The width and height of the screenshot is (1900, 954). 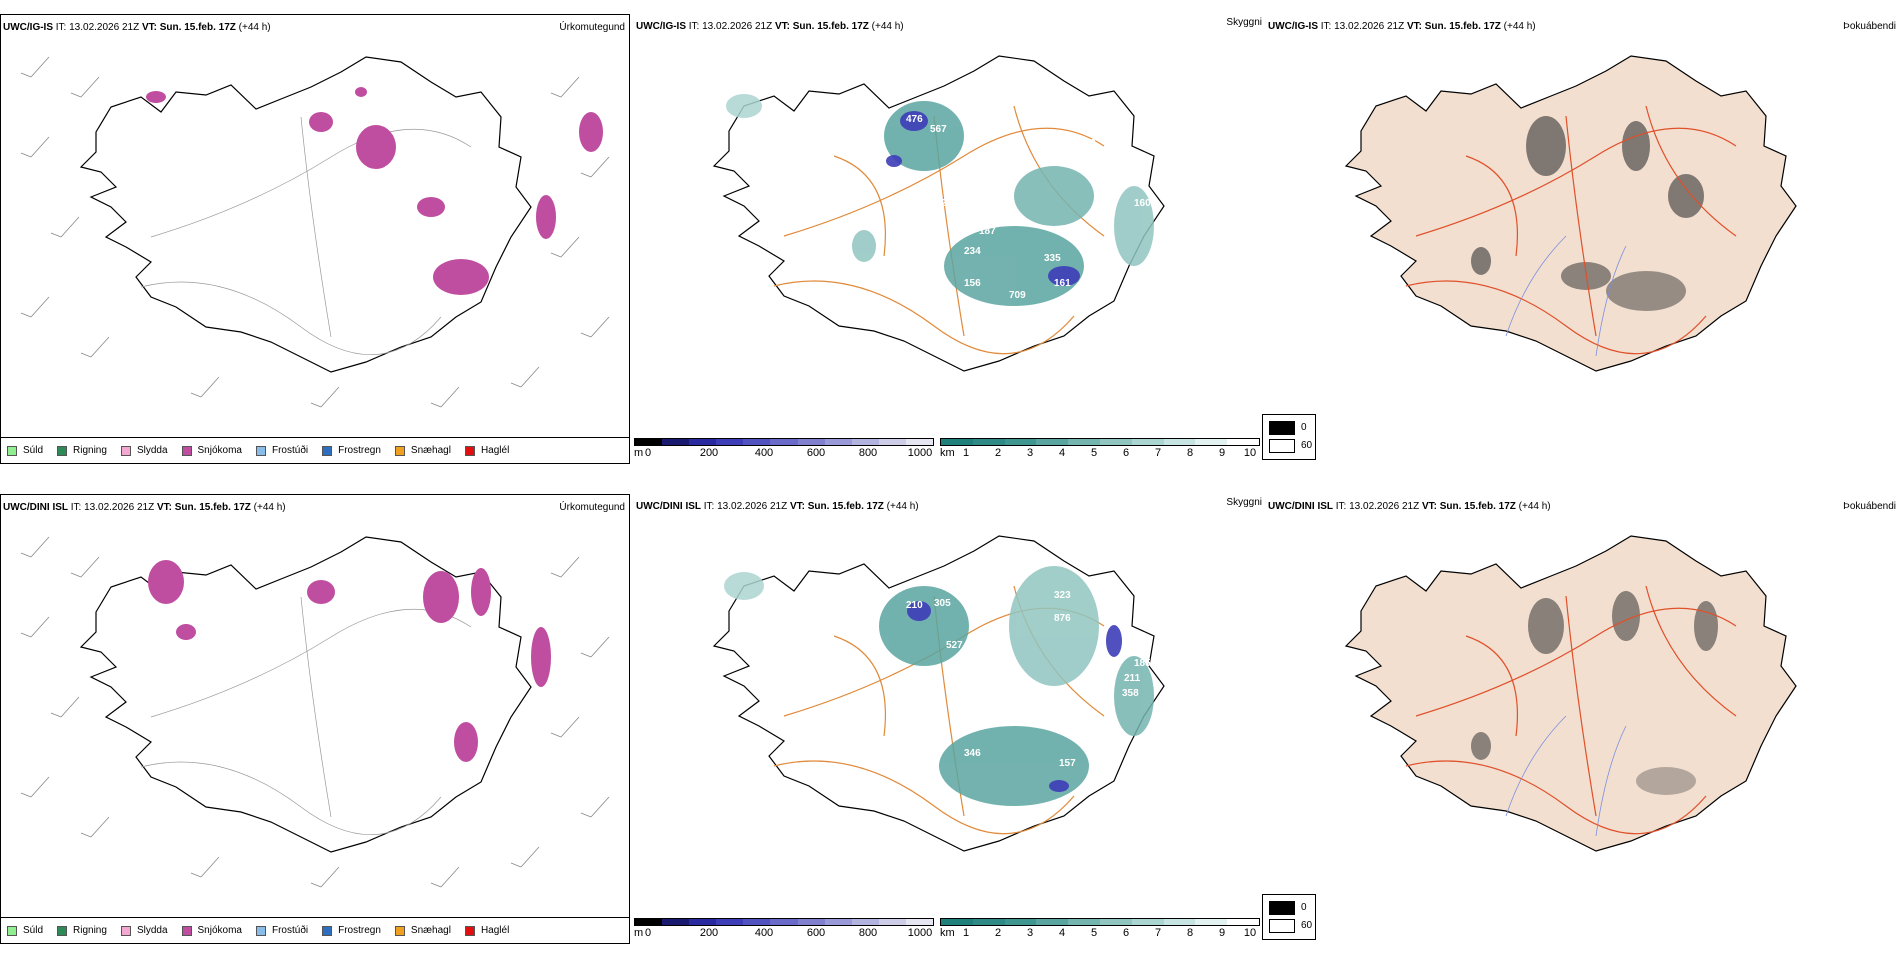 What do you see at coordinates (152, 930) in the screenshot?
I see `legend-label: Slydda` at bounding box center [152, 930].